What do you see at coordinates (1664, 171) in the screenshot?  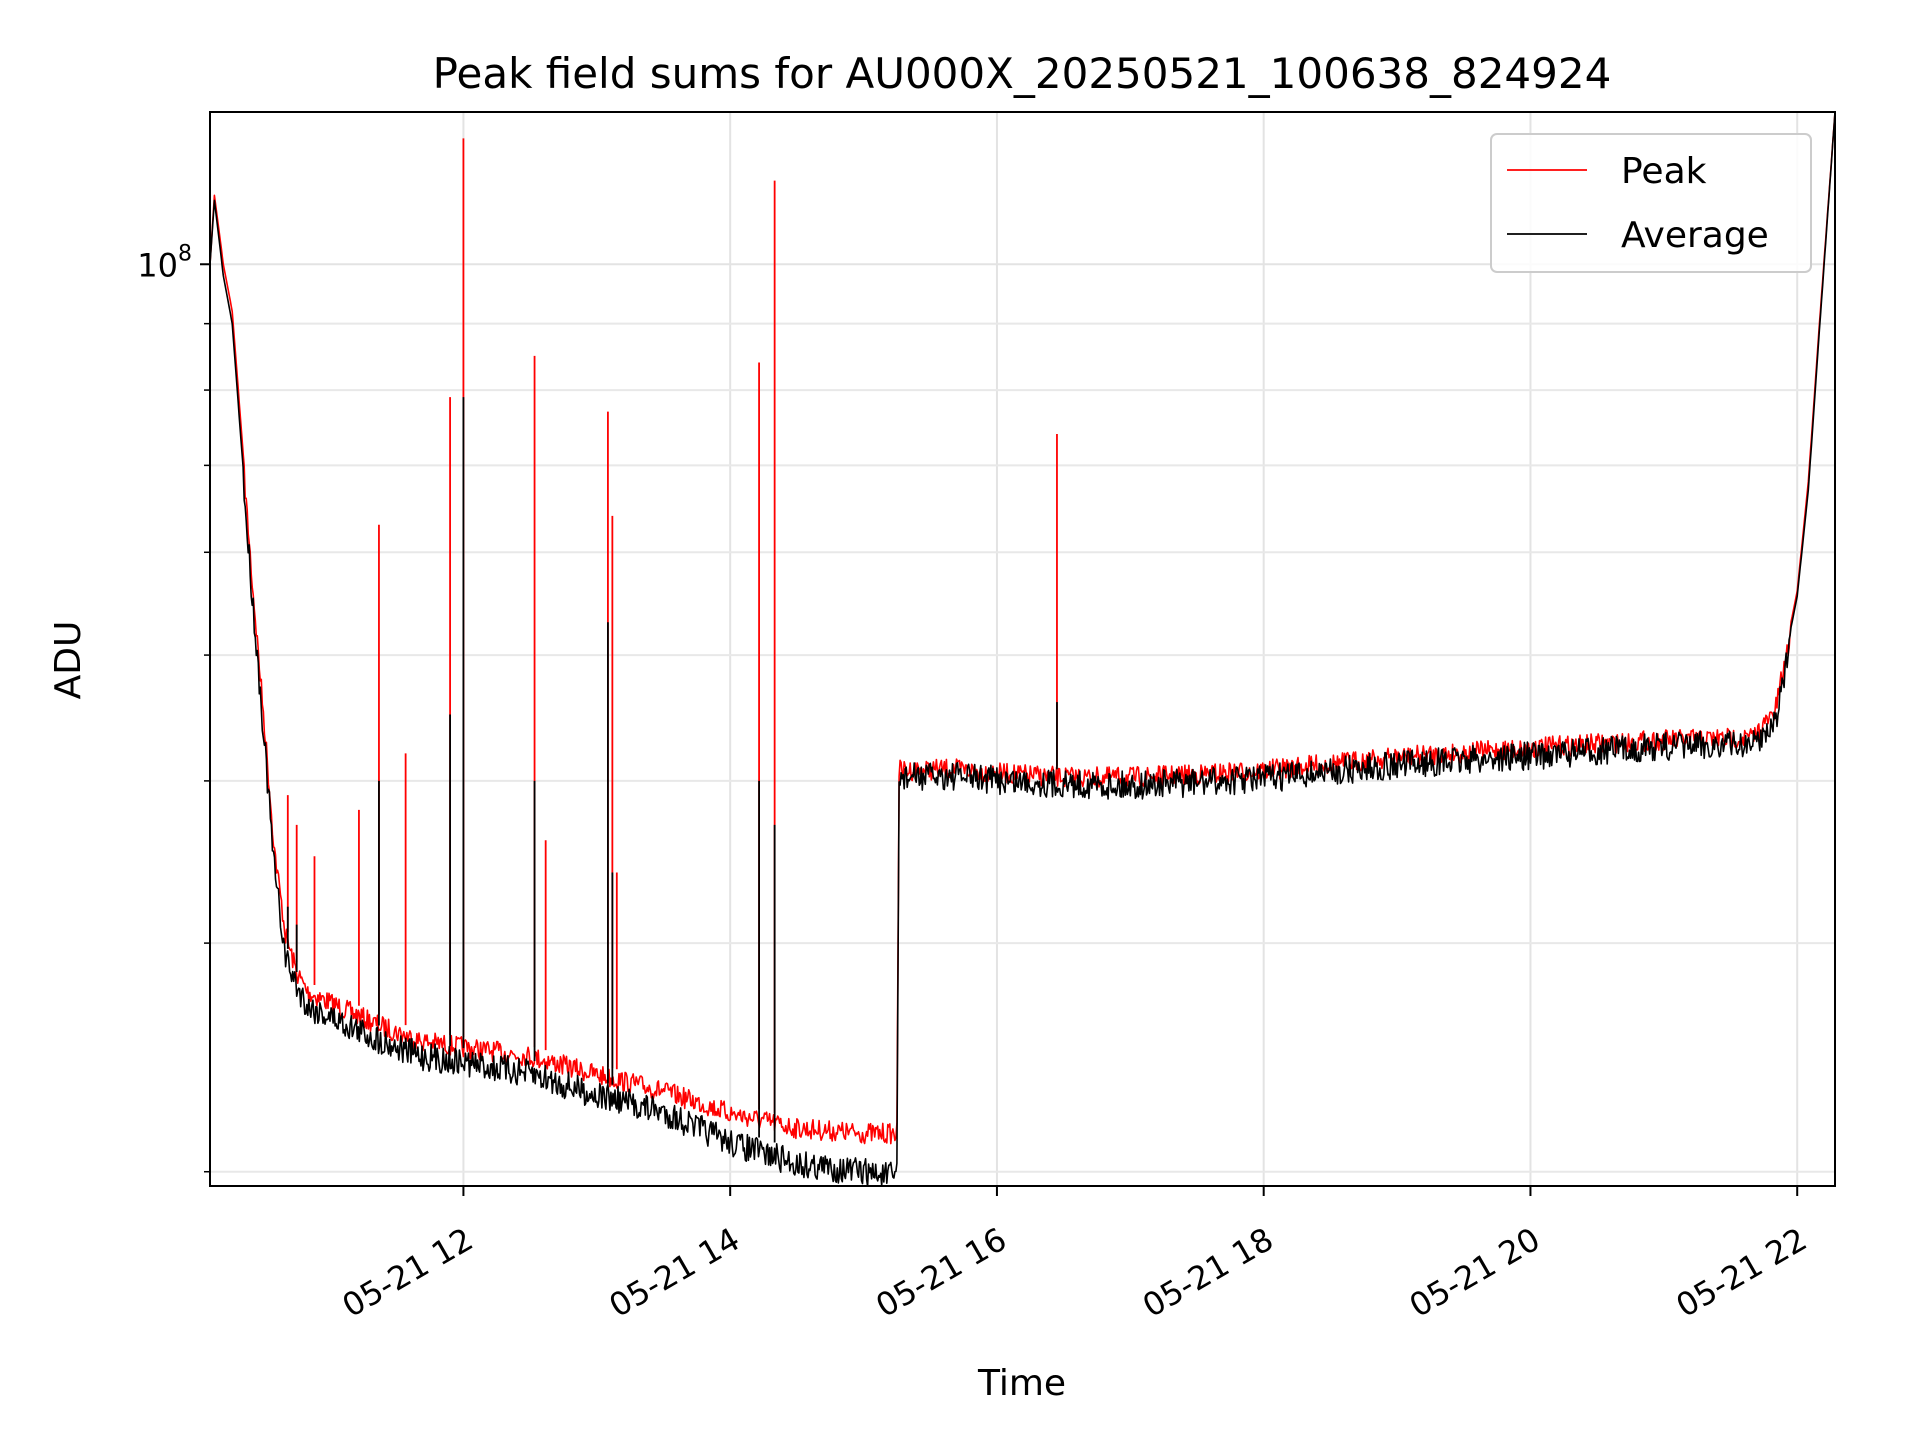 I see `legend-label-peak: Peak` at bounding box center [1664, 171].